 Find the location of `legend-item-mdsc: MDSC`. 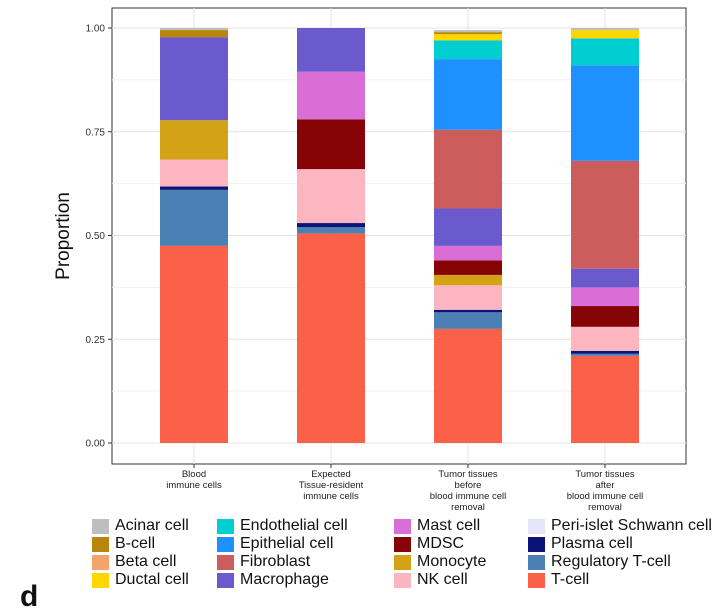

legend-item-mdsc: MDSC is located at coordinates (429, 544).